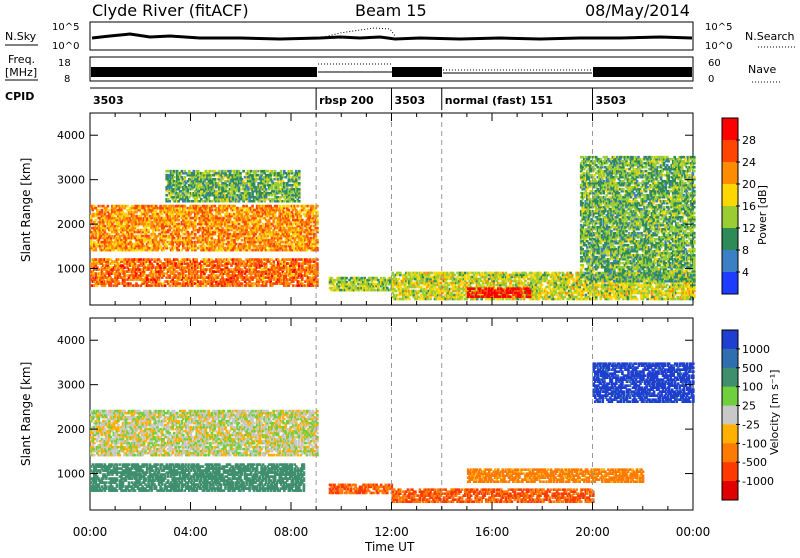 Image resolution: width=800 pixels, height=558 pixels. Describe the element at coordinates (718, 27) in the screenshot. I see `nsearch-tick-top: 10^5` at that location.